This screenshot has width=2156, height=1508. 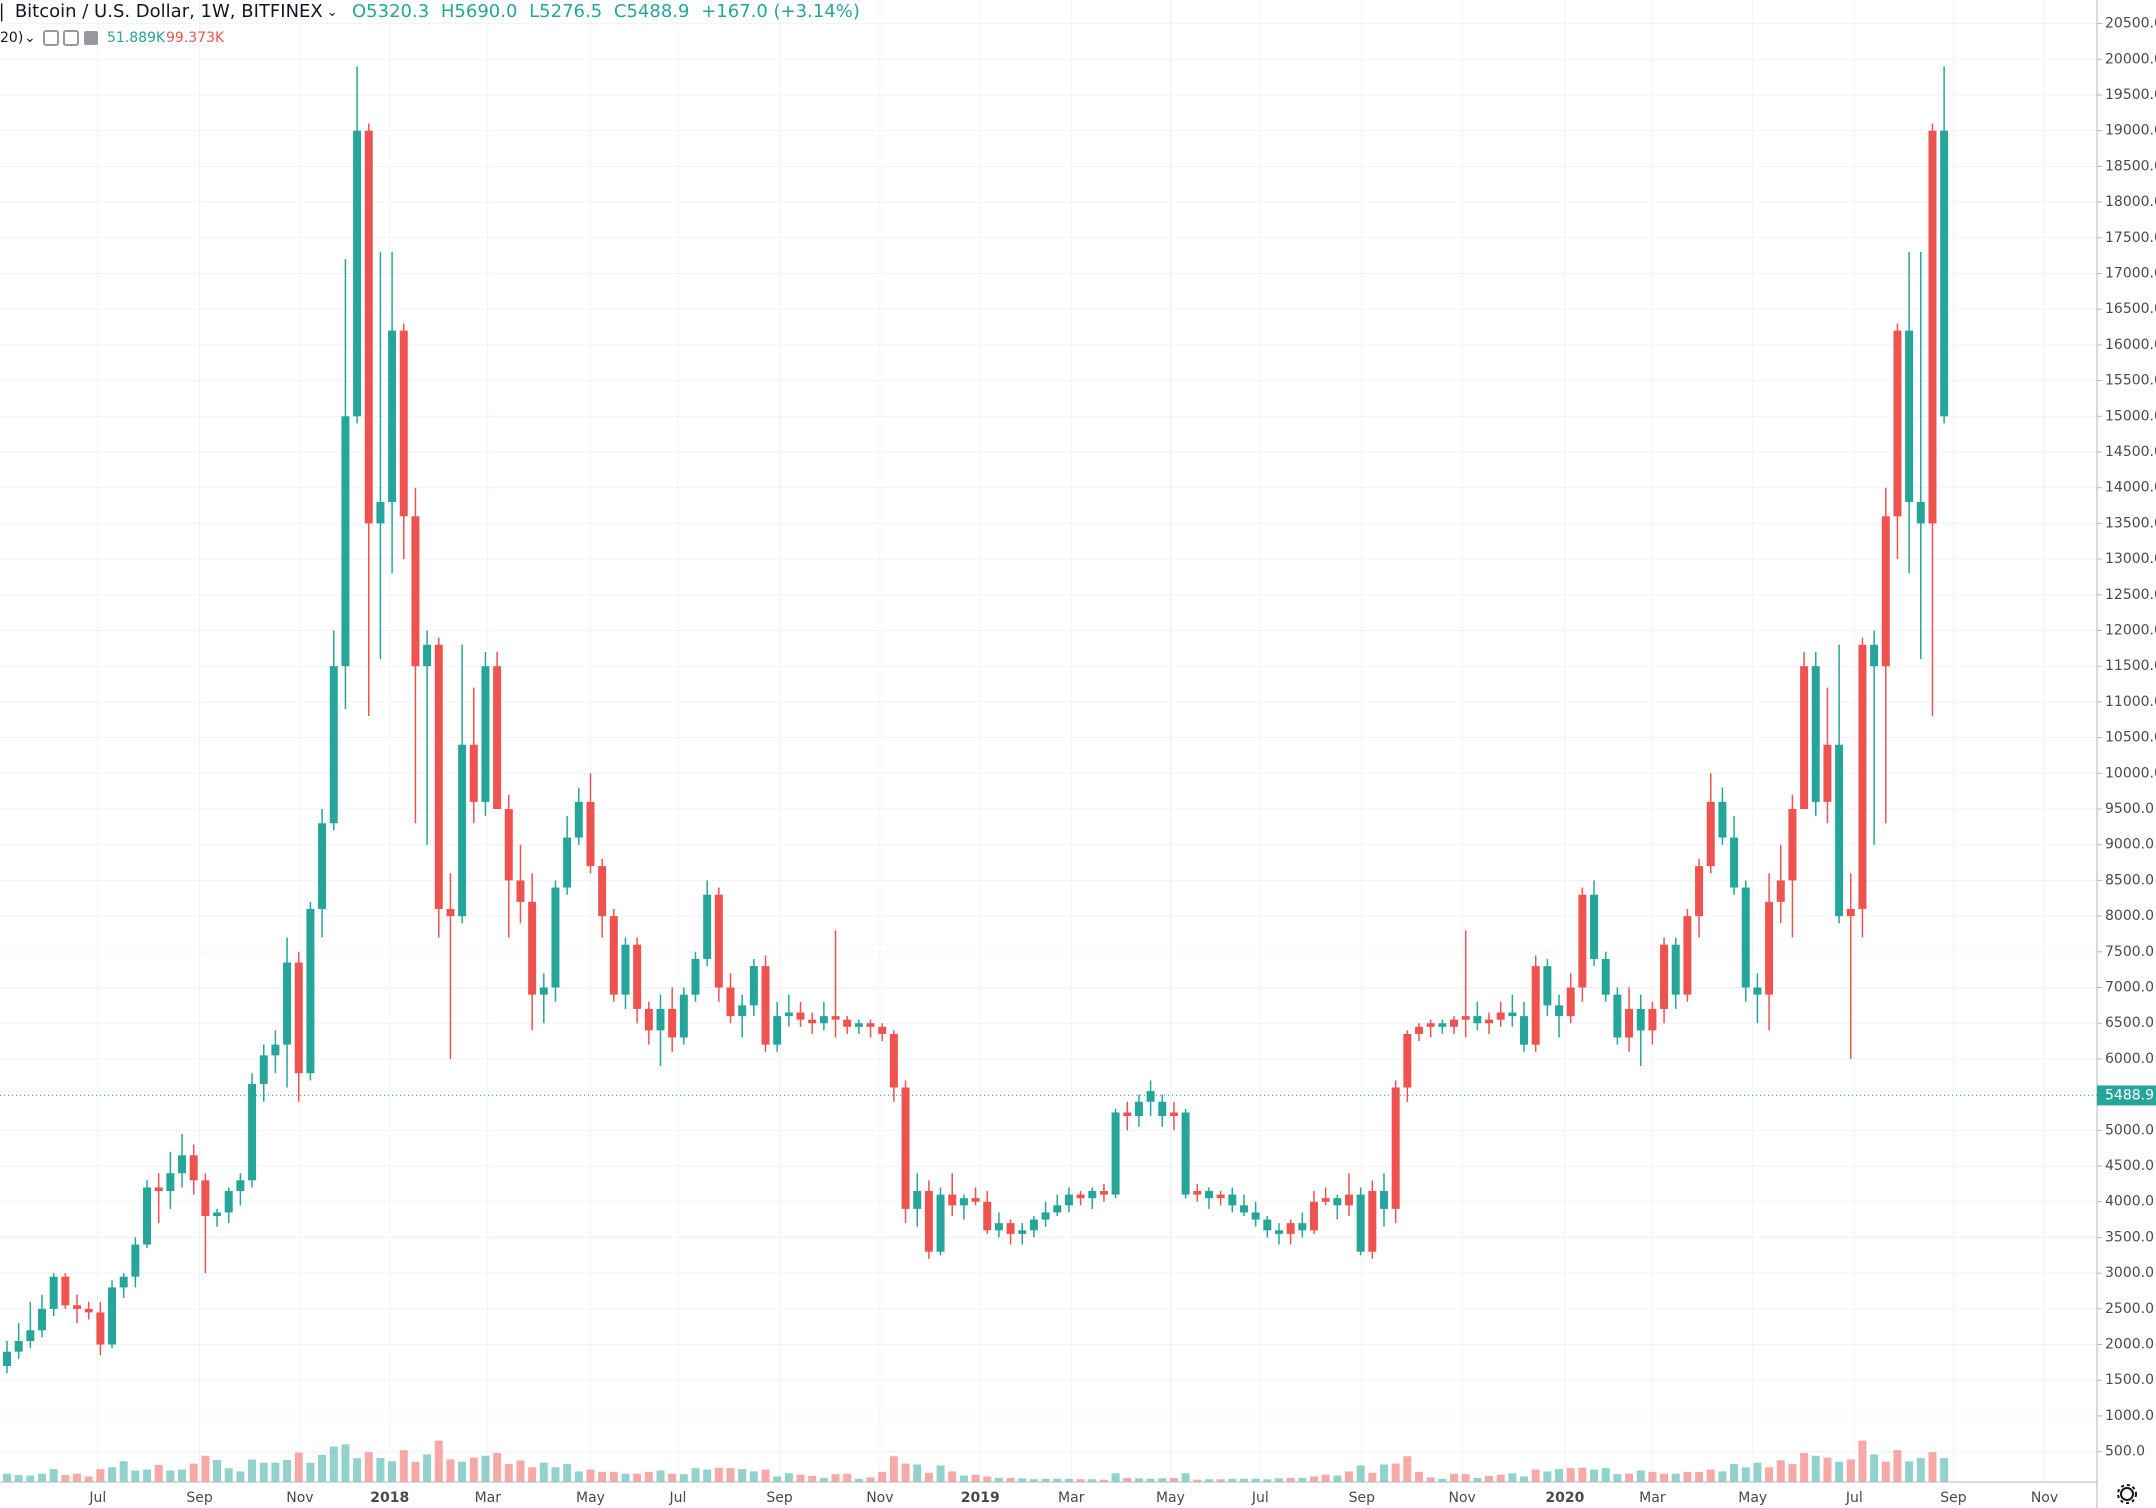 I want to click on y-tick-label: 8000.0, so click(x=2129, y=916).